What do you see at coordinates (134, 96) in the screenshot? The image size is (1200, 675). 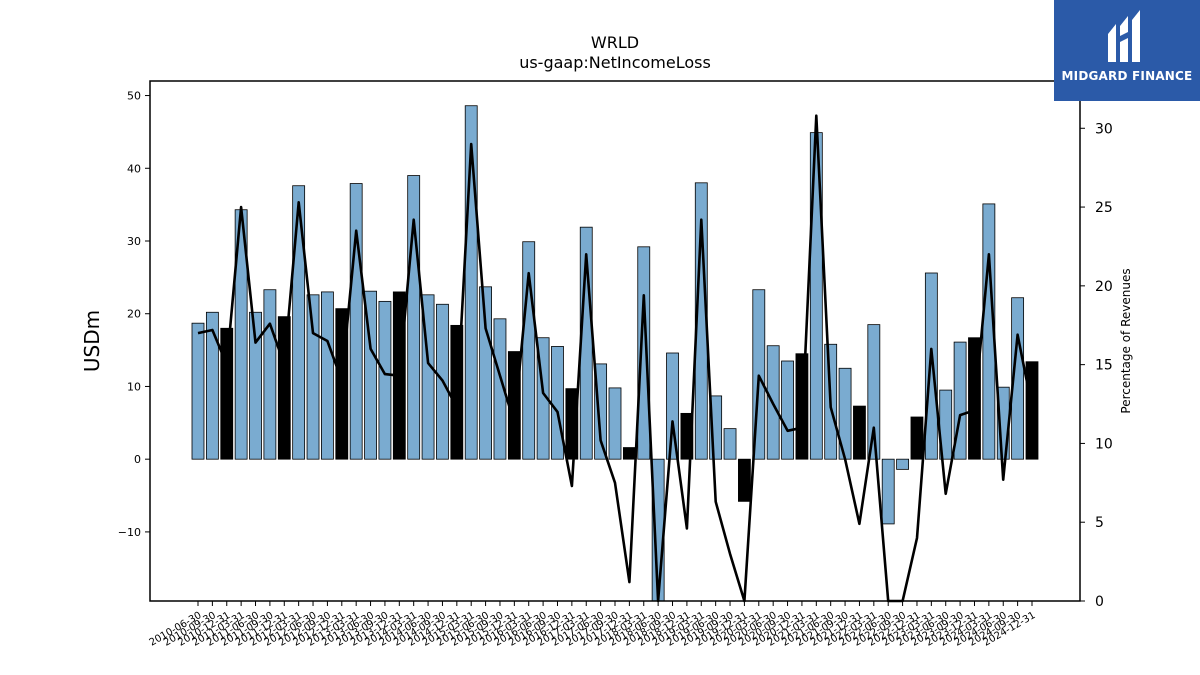 I see `y-tick-label: 50` at bounding box center [134, 96].